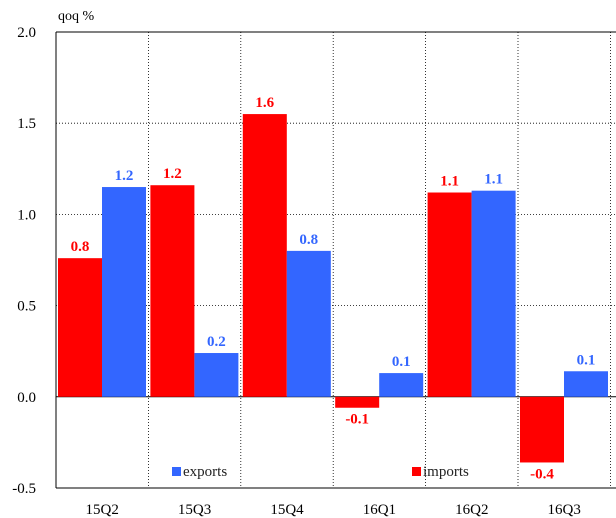  I want to click on data-label-exports-16Q2: 1.1, so click(493, 180).